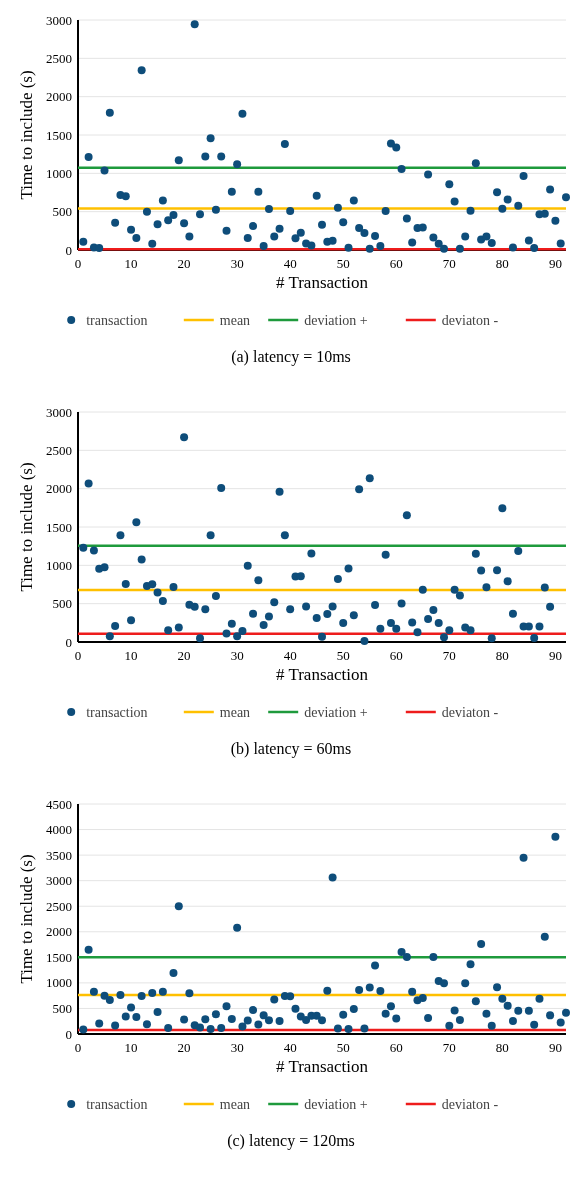  What do you see at coordinates (59, 830) in the screenshot?
I see `y-tick-label: 4000` at bounding box center [59, 830].